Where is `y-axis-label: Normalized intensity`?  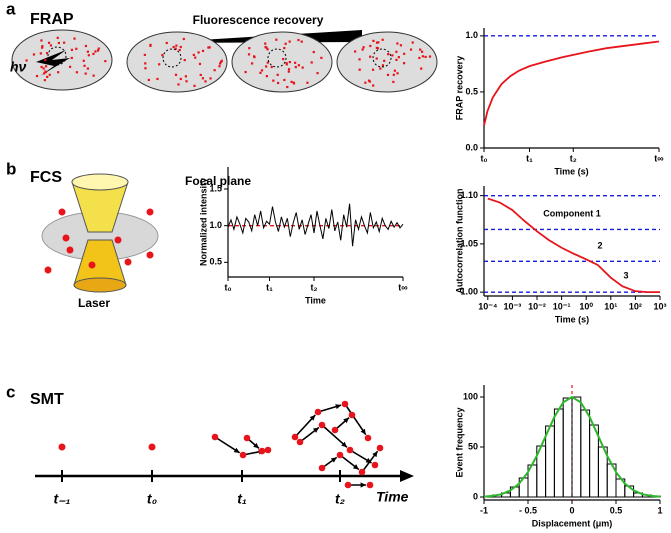
y-axis-label: Normalized intensity is located at coordinates (203, 222).